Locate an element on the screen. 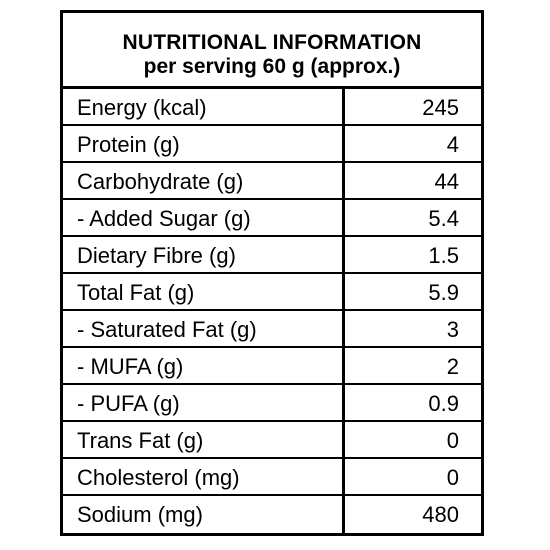 The width and height of the screenshot is (550, 550). row-value-energy: 245 is located at coordinates (440, 107).